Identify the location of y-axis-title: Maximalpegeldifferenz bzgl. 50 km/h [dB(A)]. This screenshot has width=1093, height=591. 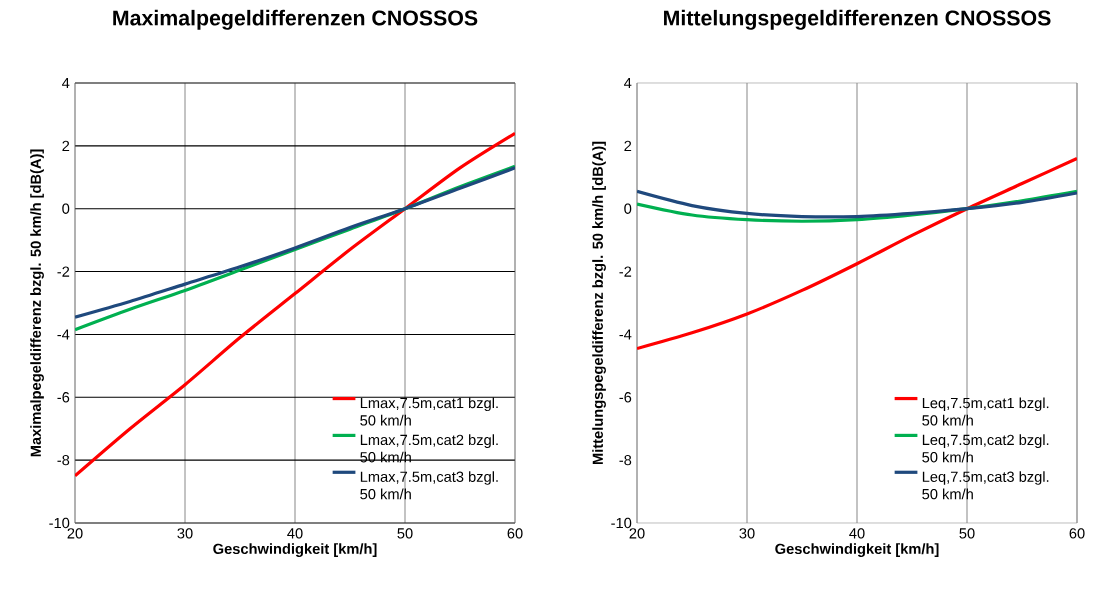
(37, 303).